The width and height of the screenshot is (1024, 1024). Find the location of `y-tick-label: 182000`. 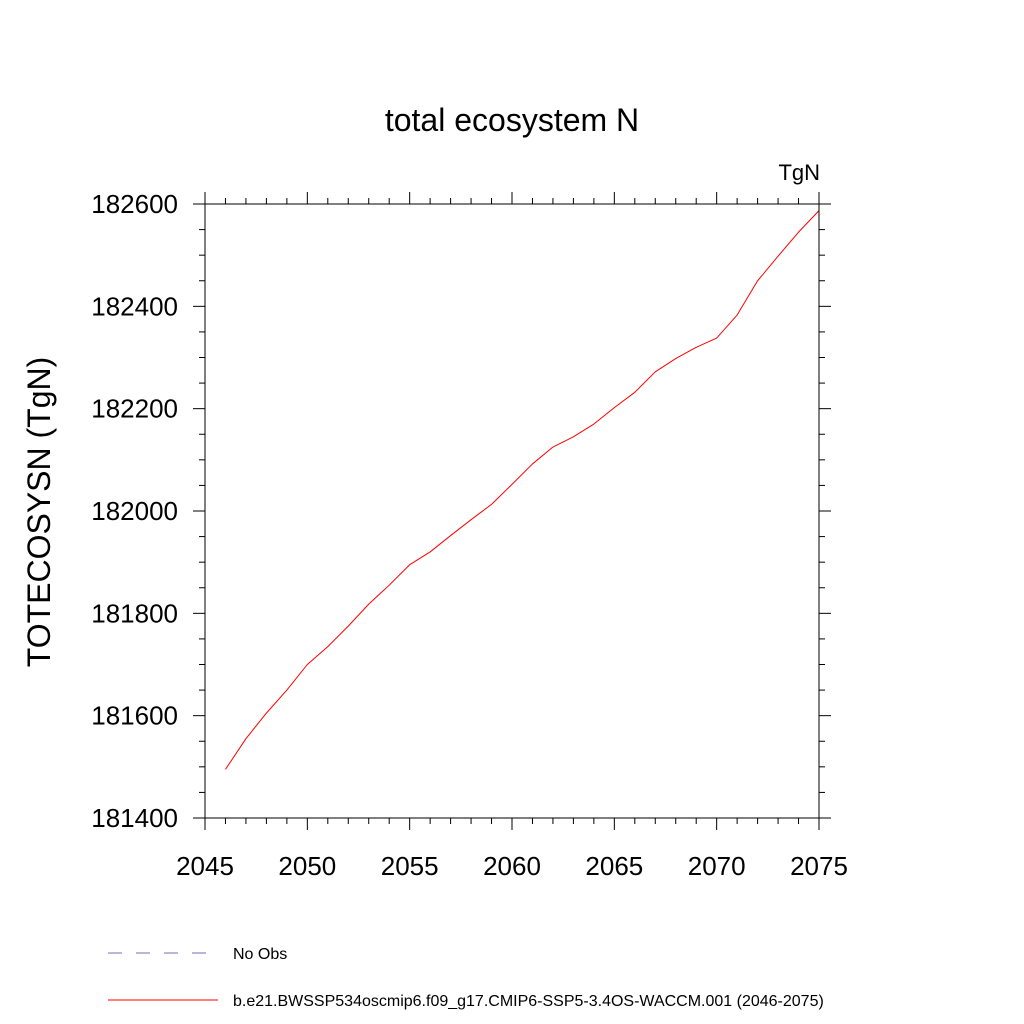

y-tick-label: 182000 is located at coordinates (134, 511).